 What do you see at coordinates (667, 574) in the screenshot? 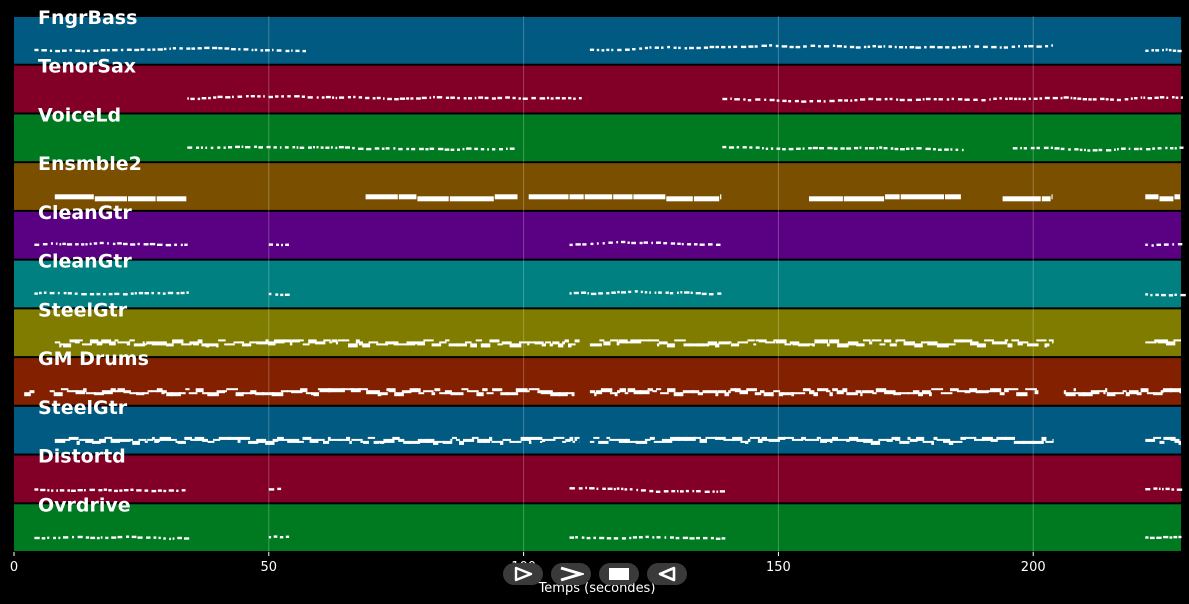
I see `rewind-button` at bounding box center [667, 574].